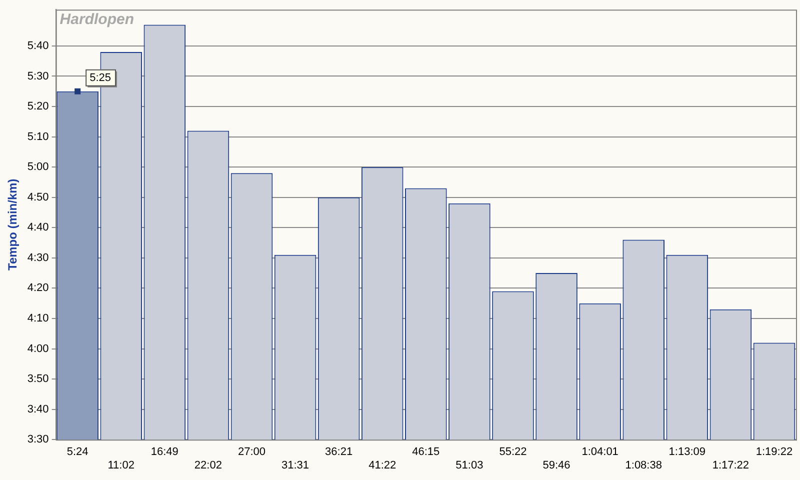 The width and height of the screenshot is (800, 480). Describe the element at coordinates (97, 19) in the screenshot. I see `chart-title: Hardlopen` at that location.